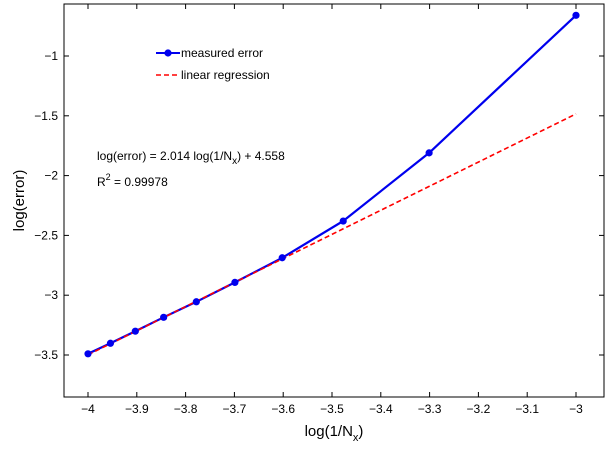 This screenshot has width=606, height=452. Describe the element at coordinates (360, 431) in the screenshot. I see `x-axis-label-close: )` at that location.